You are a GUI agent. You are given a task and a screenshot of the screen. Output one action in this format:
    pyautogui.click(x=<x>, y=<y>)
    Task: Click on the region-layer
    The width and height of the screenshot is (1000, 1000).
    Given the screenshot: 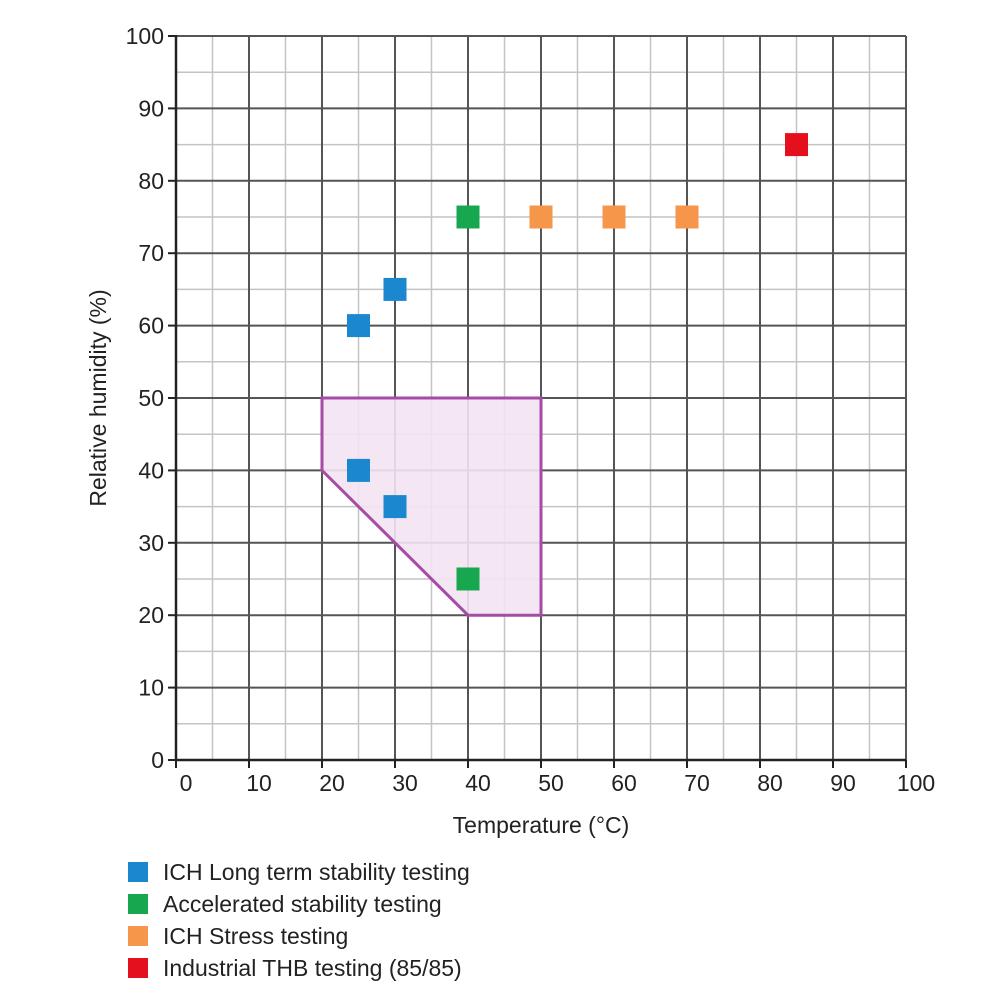 What is the action you would take?
    pyautogui.click(x=431, y=506)
    